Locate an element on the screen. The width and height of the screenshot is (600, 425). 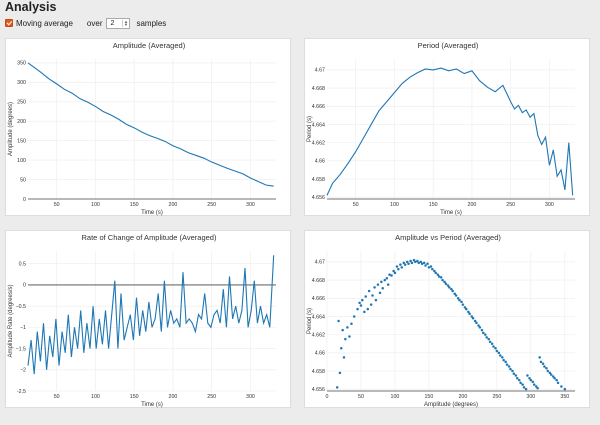
chart1-ytick-label: 300 is located at coordinates (21, 83).